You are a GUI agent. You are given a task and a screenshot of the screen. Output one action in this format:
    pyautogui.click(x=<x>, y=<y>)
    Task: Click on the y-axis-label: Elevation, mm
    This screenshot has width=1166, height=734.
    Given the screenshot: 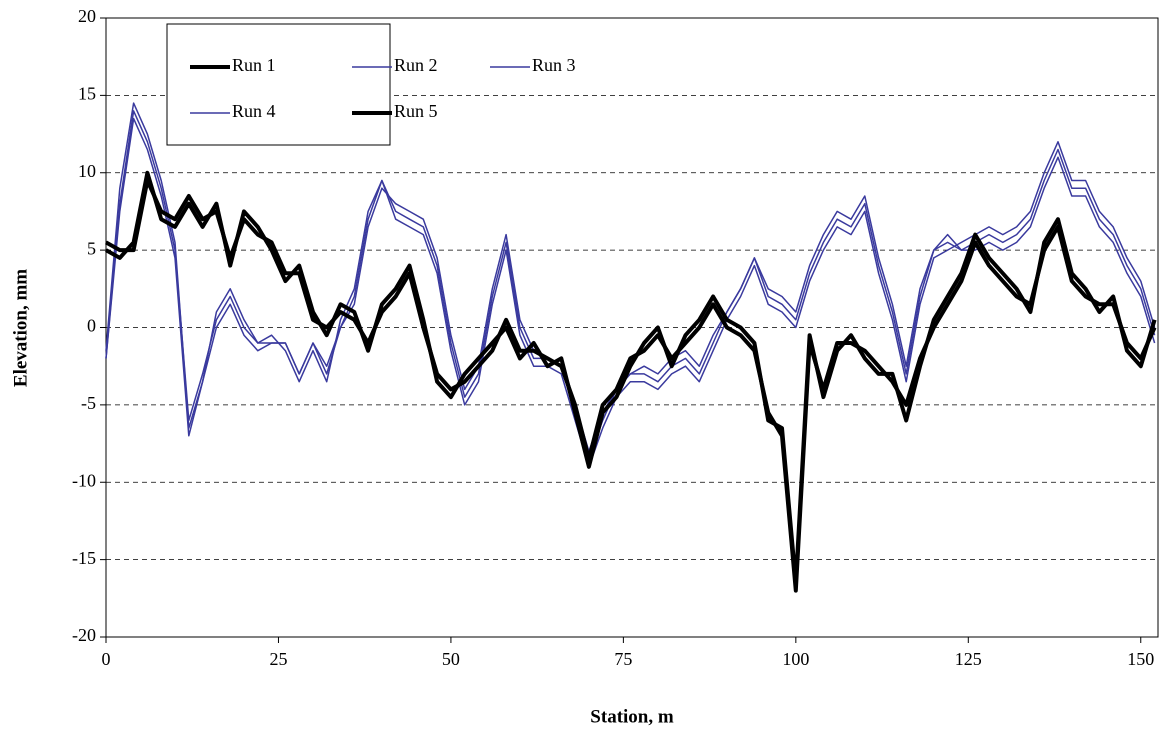 What is the action you would take?
    pyautogui.click(x=20, y=328)
    